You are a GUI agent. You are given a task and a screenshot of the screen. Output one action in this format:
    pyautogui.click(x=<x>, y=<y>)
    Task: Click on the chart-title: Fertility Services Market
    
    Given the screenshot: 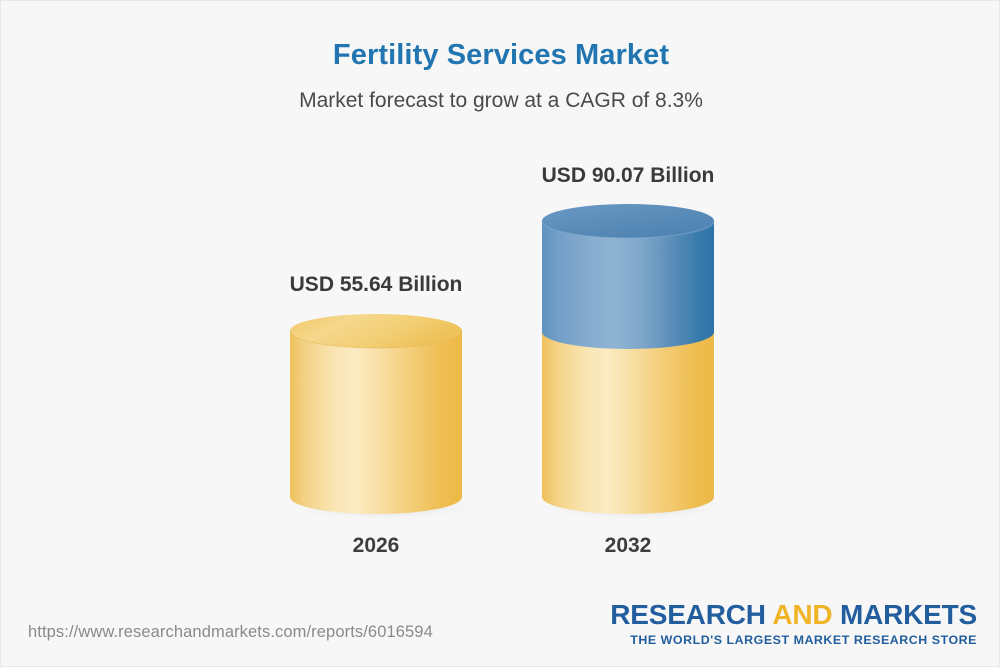 What is the action you would take?
    pyautogui.click(x=501, y=55)
    